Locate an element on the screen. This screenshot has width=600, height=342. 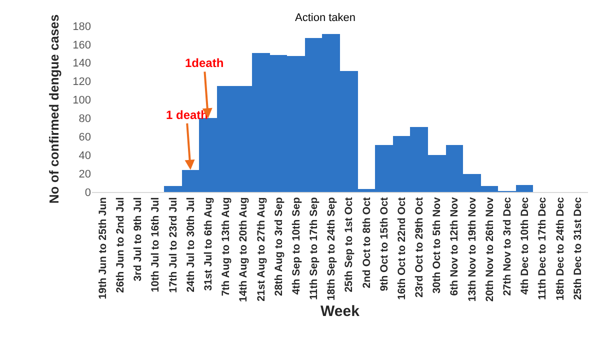
x-tick-label: 11th Sep to 17th Sep is located at coordinates (314, 248).